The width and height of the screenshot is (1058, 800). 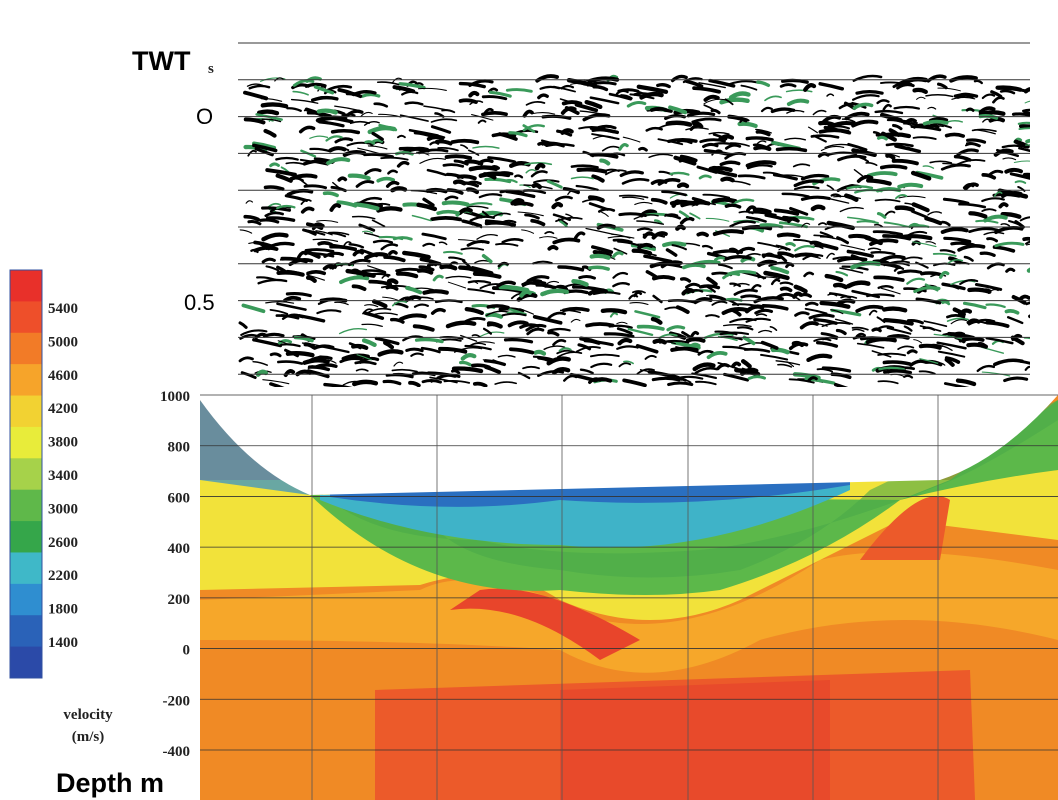 What do you see at coordinates (179, 549) in the screenshot?
I see `depth-tick: 400` at bounding box center [179, 549].